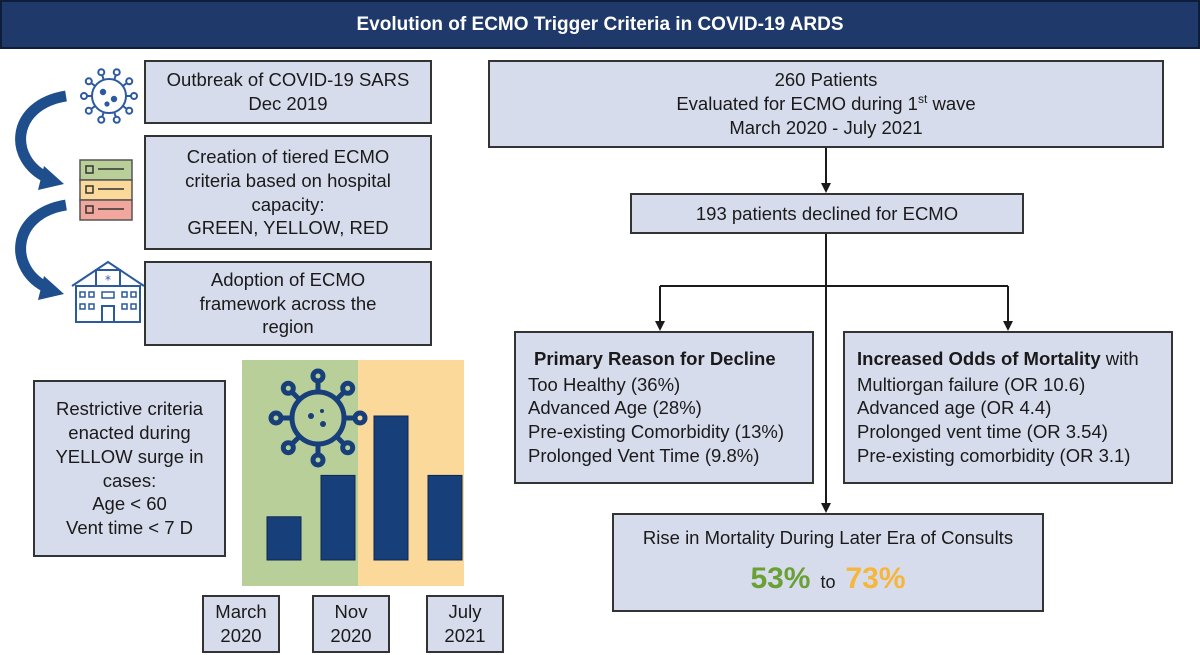  Describe the element at coordinates (129, 504) in the screenshot. I see `criteria-line: Age < 60` at that location.